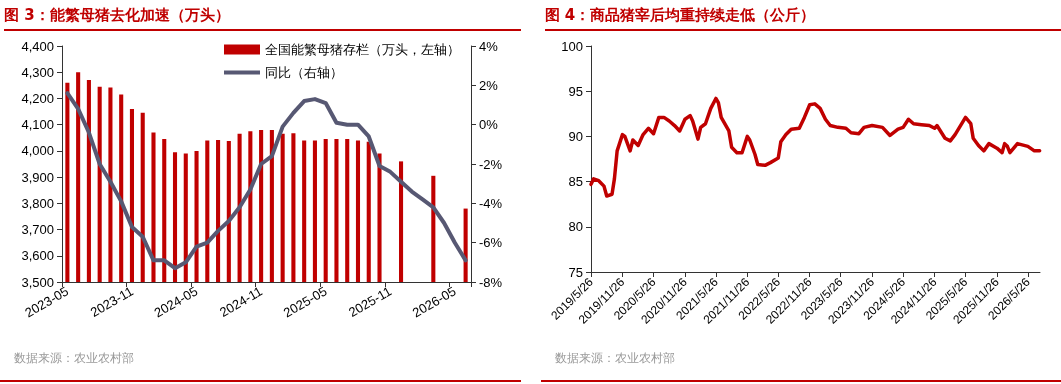  I want to click on y2-tick-label: -6%, so click(491, 243).